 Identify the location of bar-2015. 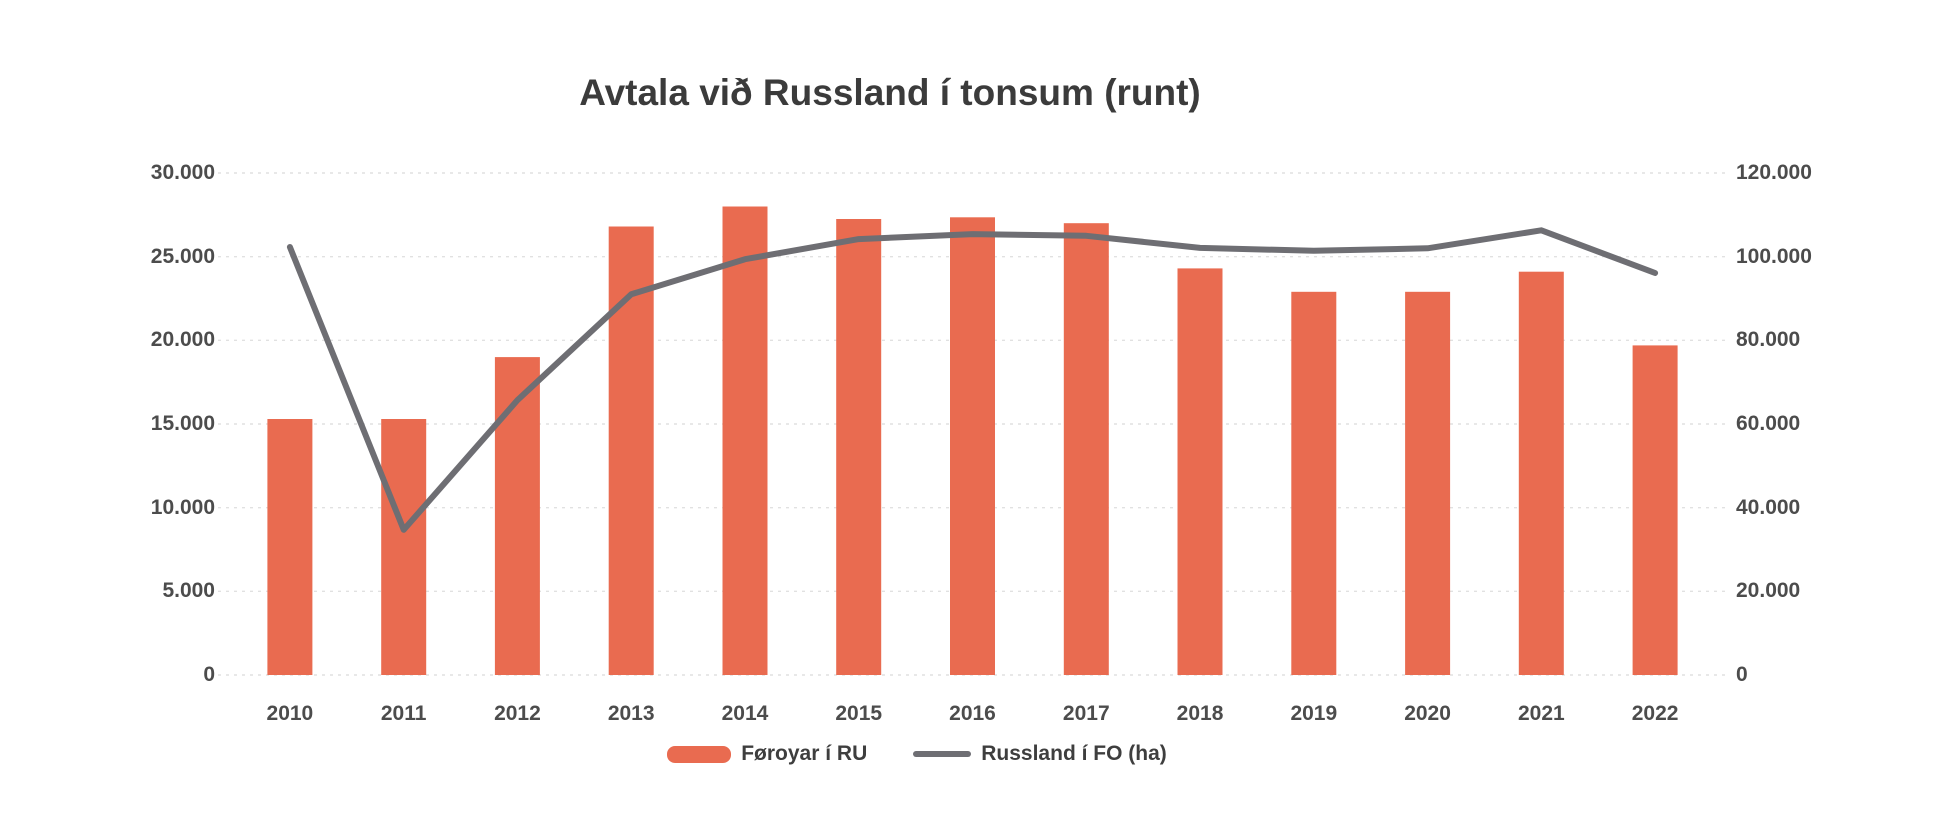
(859, 447).